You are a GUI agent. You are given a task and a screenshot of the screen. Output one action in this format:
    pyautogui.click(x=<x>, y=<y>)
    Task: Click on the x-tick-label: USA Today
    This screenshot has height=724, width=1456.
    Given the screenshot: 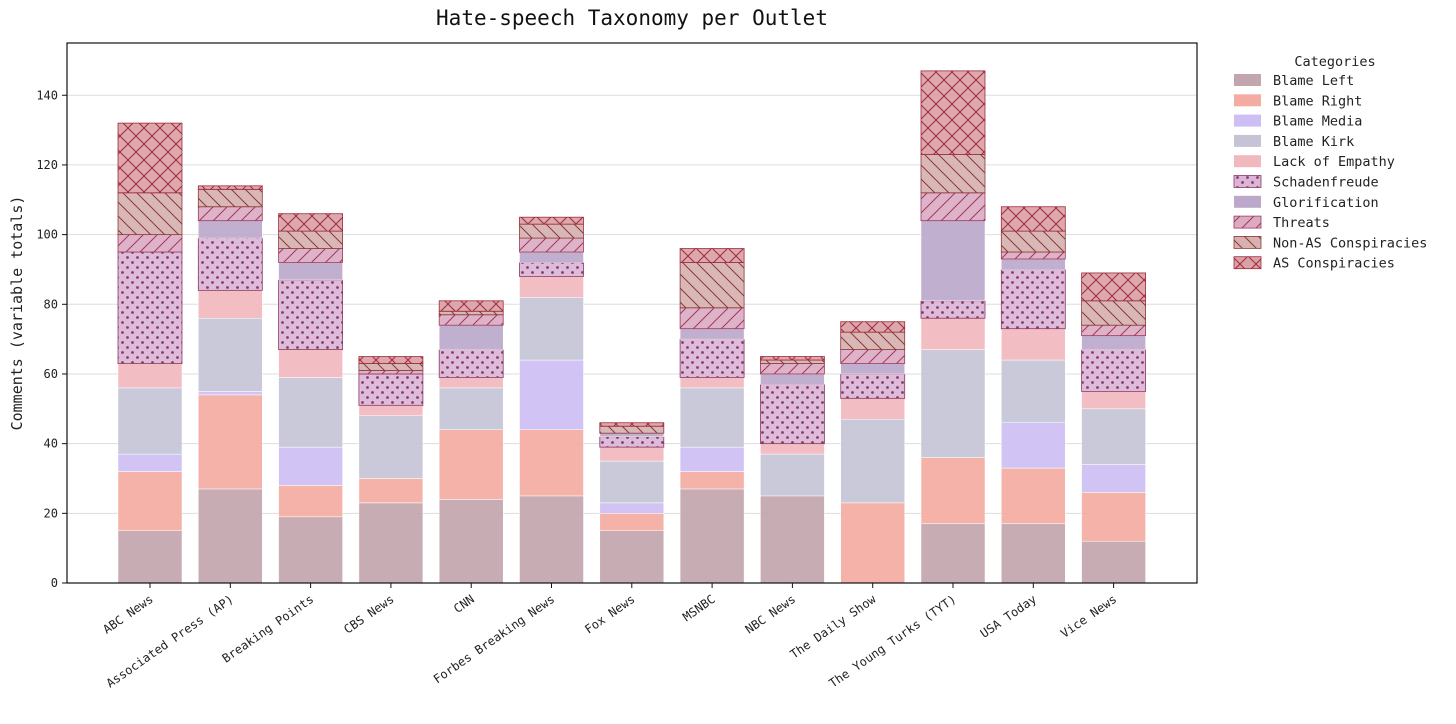 What is the action you would take?
    pyautogui.click(x=1008, y=616)
    